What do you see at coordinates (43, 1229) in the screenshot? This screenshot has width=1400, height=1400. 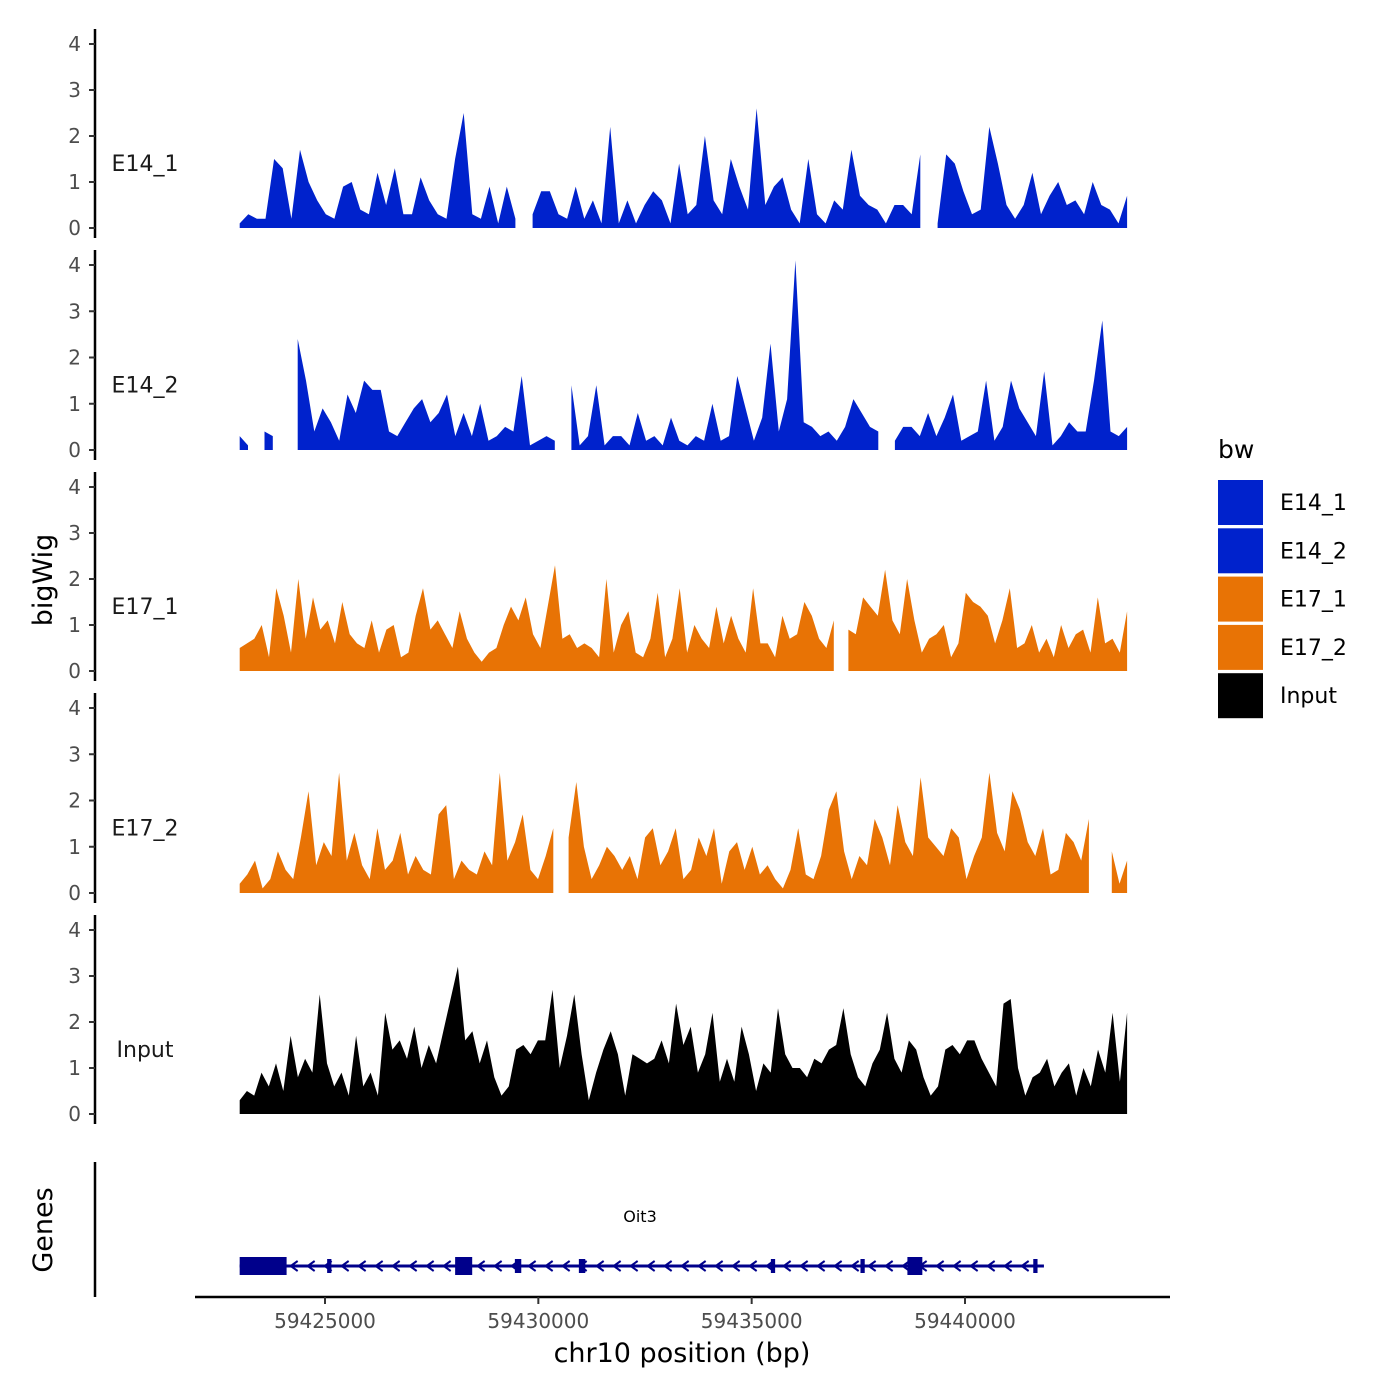 I see `genes-axis-title: Genes` at bounding box center [43, 1229].